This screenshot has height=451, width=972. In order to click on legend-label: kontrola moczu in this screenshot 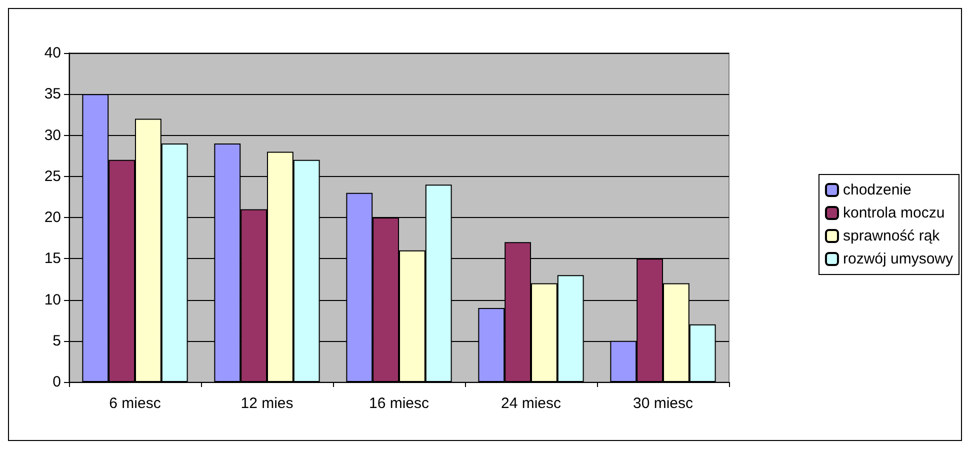, I will do `click(893, 213)`.